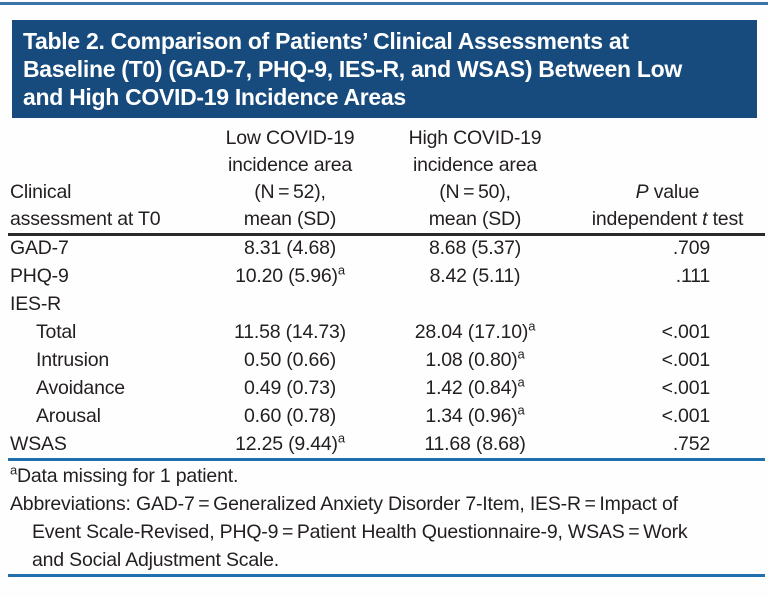  What do you see at coordinates (386, 575) in the screenshot?
I see `bottom-divider-rule` at bounding box center [386, 575].